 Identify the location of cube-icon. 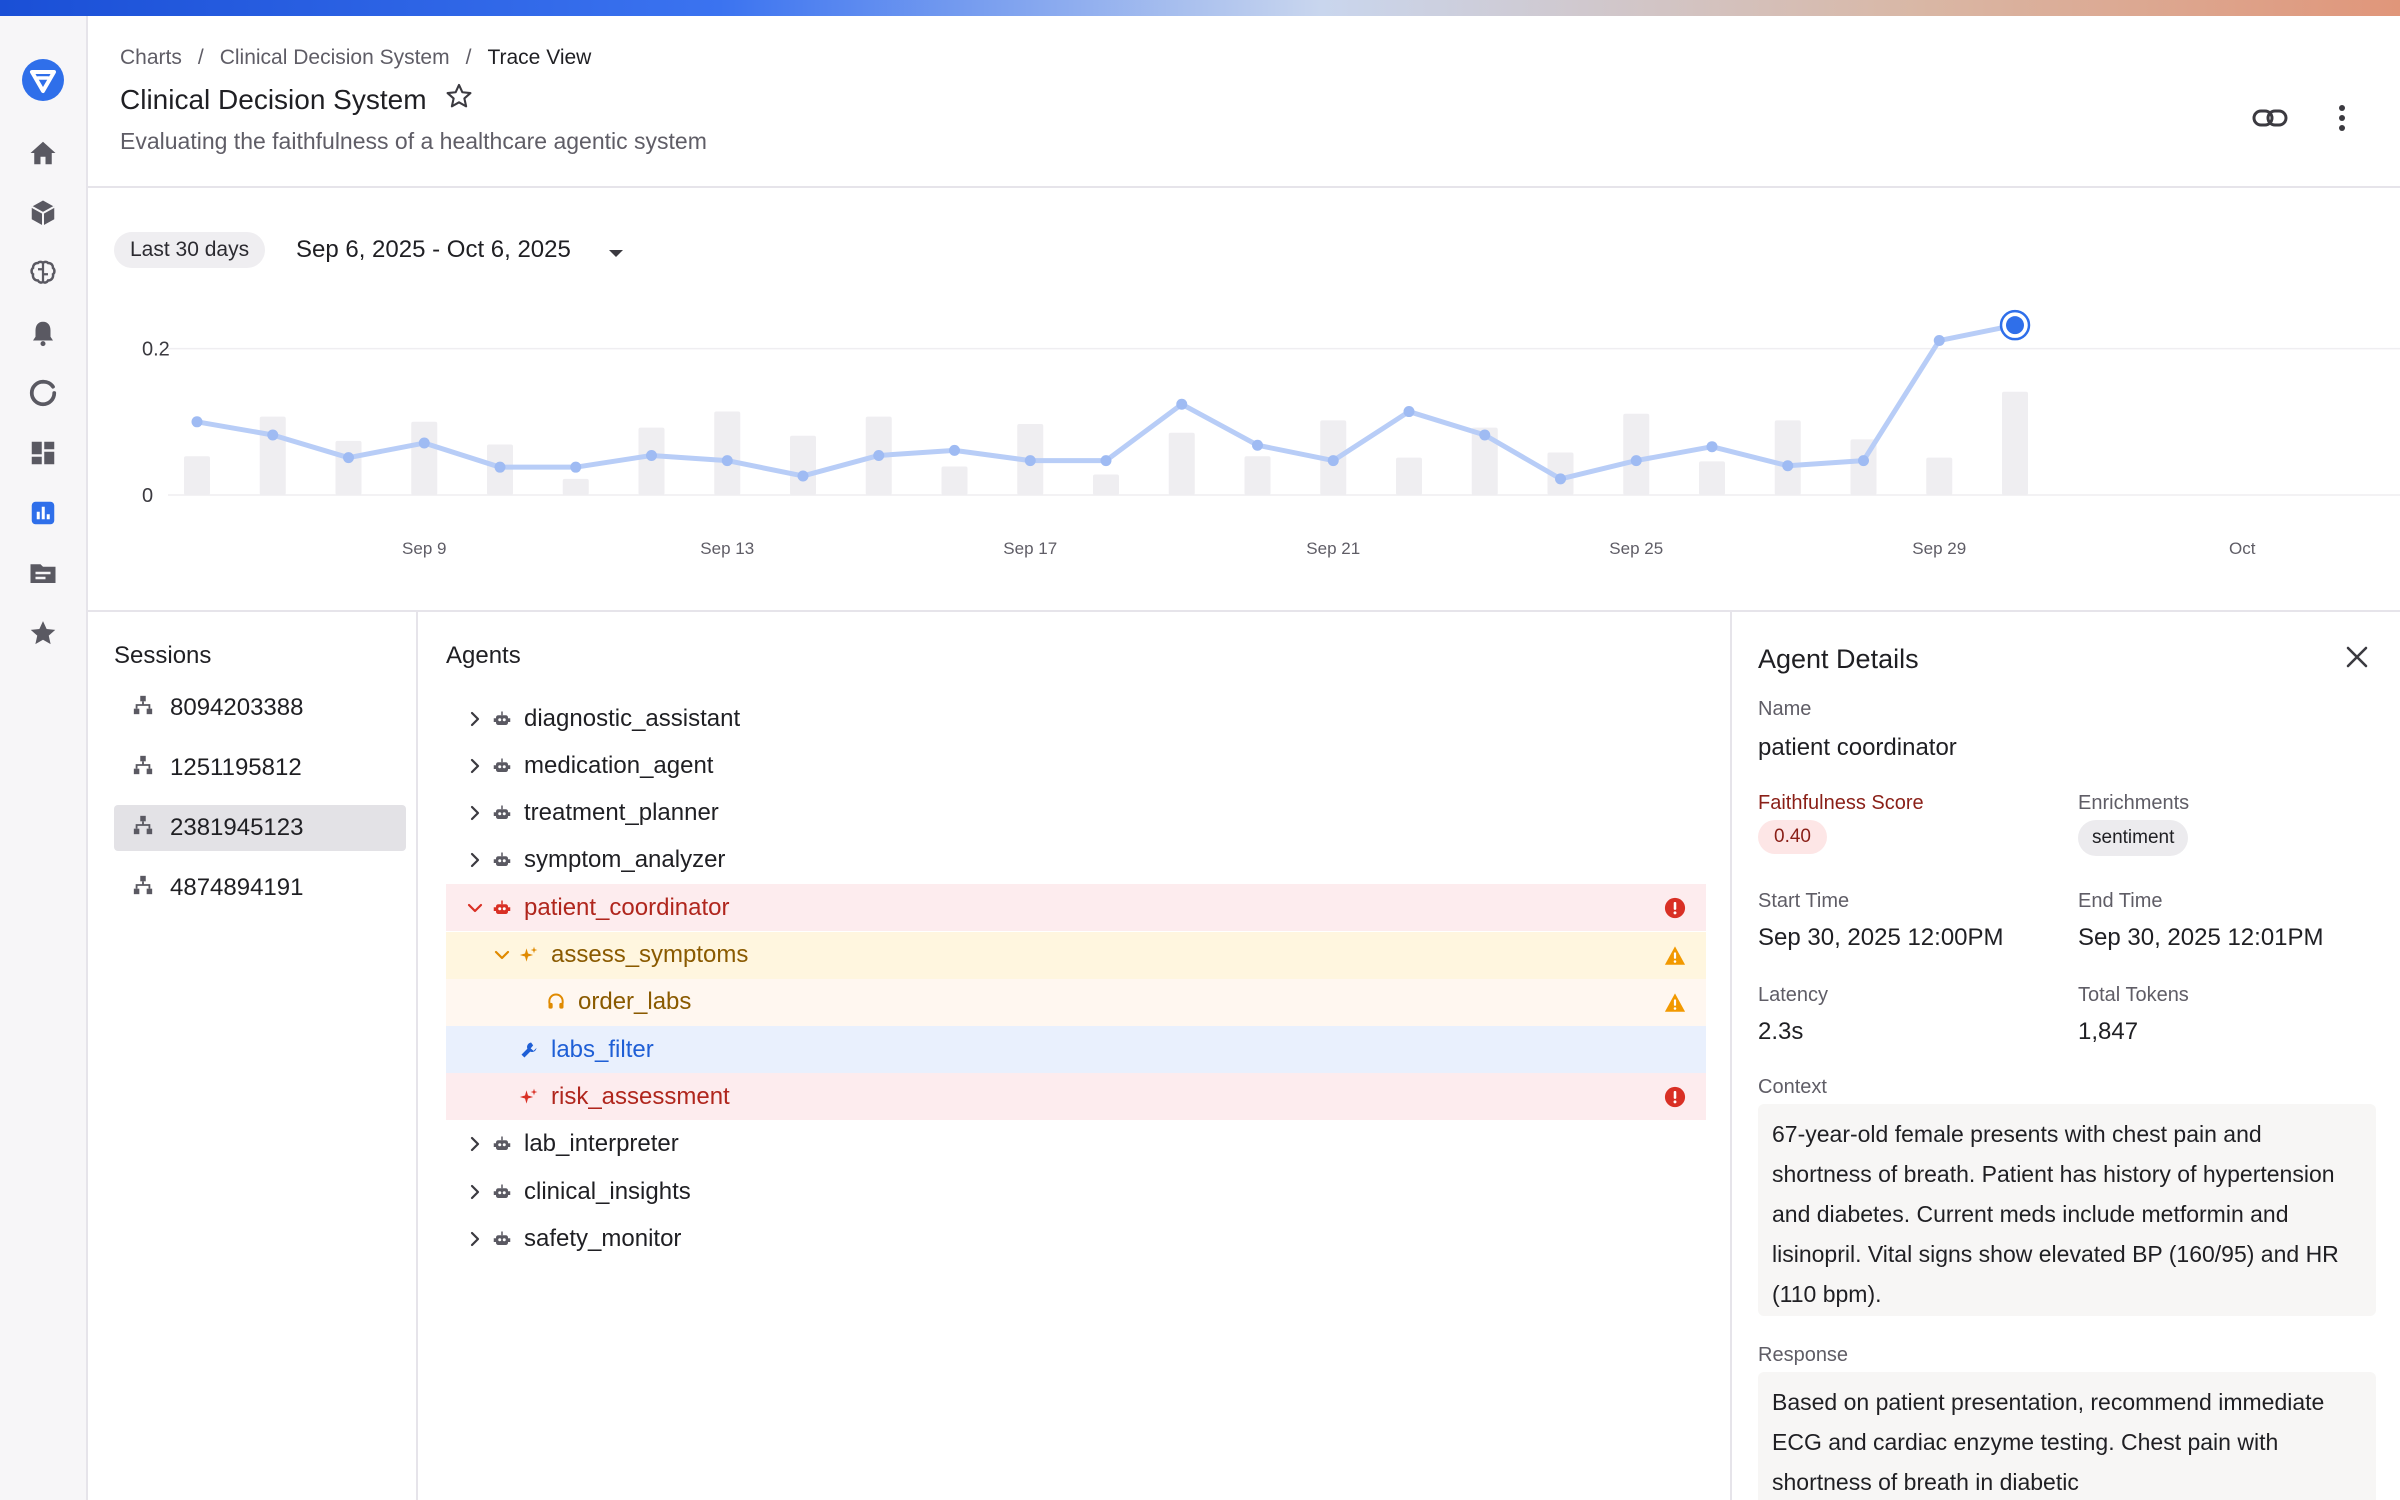
(43, 213).